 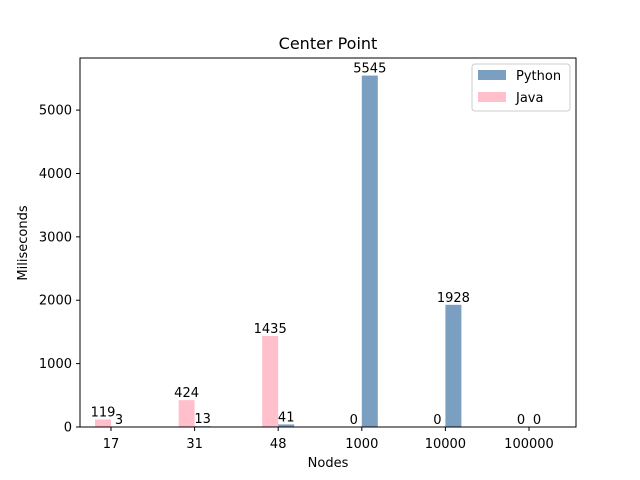 I want to click on bar-value-label: 1435, so click(x=270, y=329).